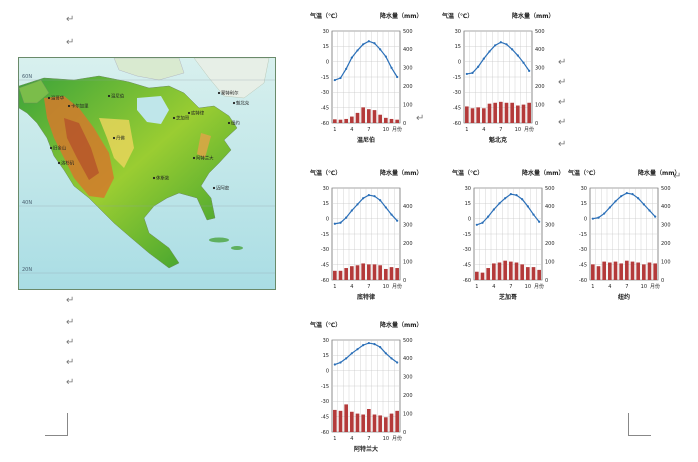 This screenshot has width=698, height=462. What do you see at coordinates (476, 287) in the screenshot?
I see `month-tick-label: 1` at bounding box center [476, 287].